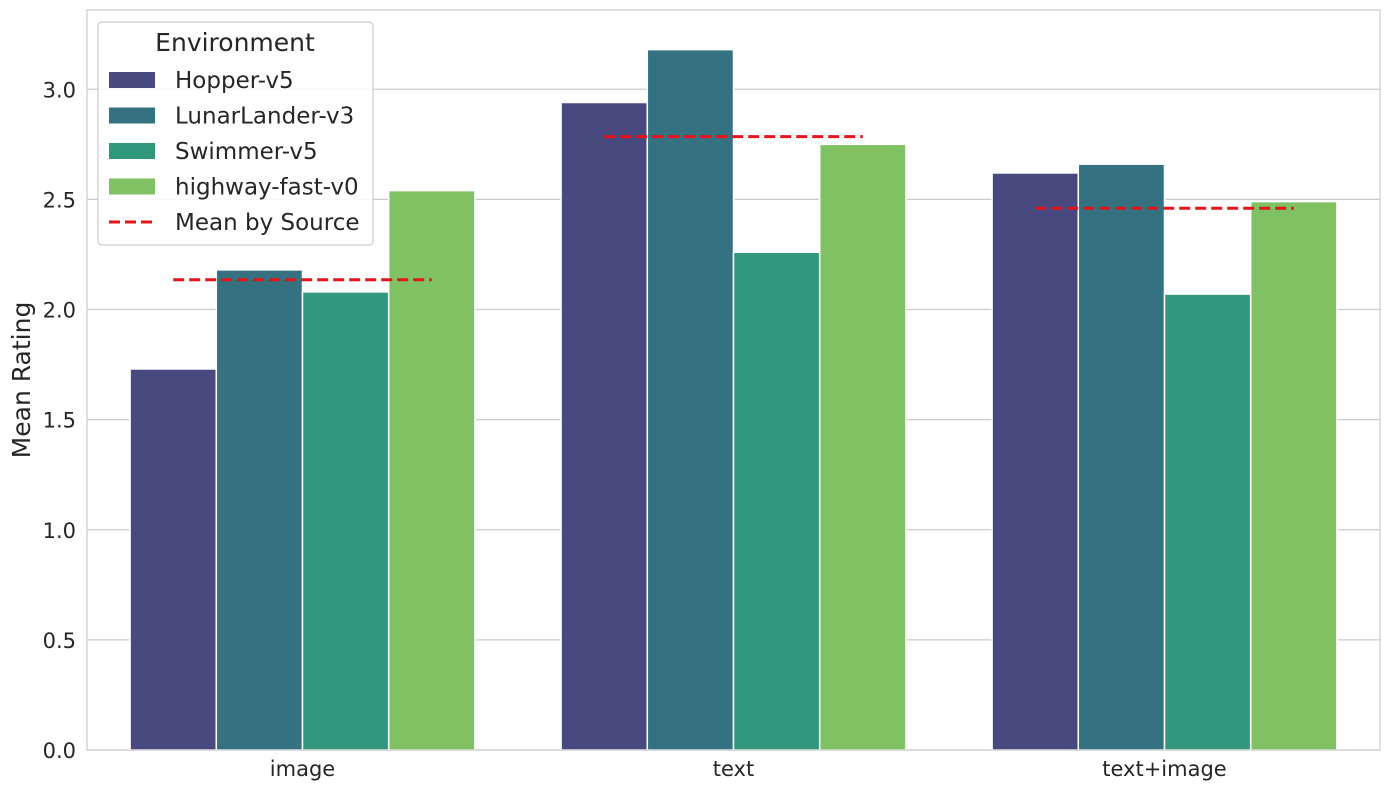 Image resolution: width=1389 pixels, height=790 pixels. What do you see at coordinates (59, 751) in the screenshot?
I see `y-tick-label: 0.0` at bounding box center [59, 751].